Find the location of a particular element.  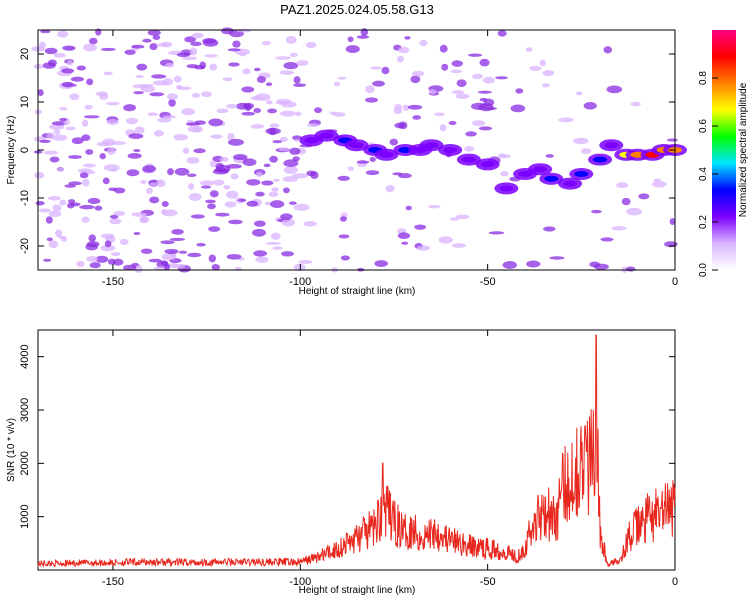

colorbar-label: Normalized spectral amplitude is located at coordinates (743, 149).